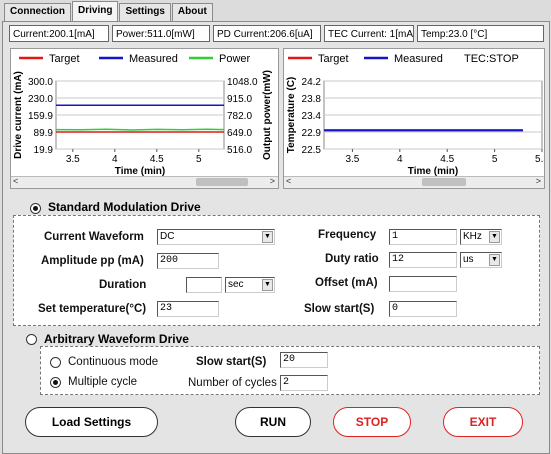 The width and height of the screenshot is (551, 454). Describe the element at coordinates (242, 82) in the screenshot. I see `y2-tick-label: 1048.0` at that location.